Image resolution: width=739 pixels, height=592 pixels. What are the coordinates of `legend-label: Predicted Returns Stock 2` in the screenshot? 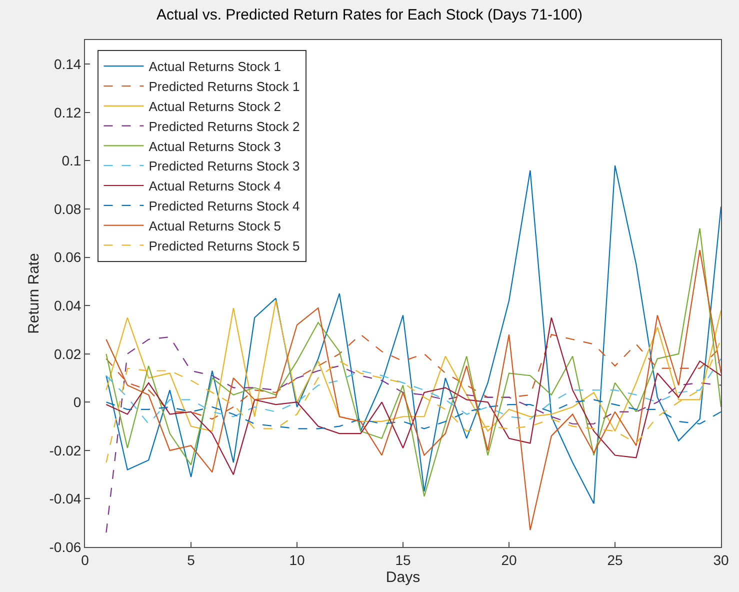 It's located at (224, 126).